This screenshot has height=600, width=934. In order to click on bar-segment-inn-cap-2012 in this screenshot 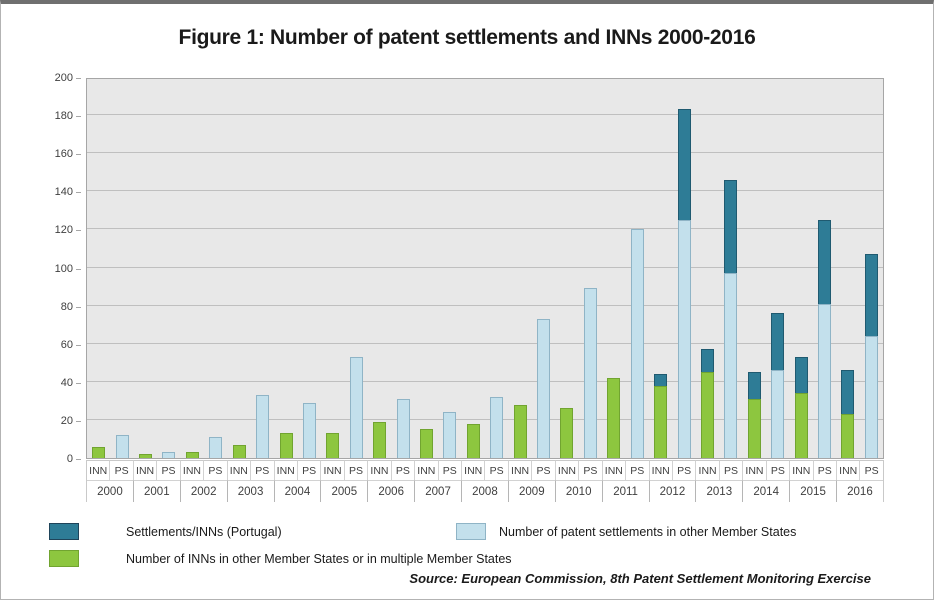, I will do `click(661, 380)`.